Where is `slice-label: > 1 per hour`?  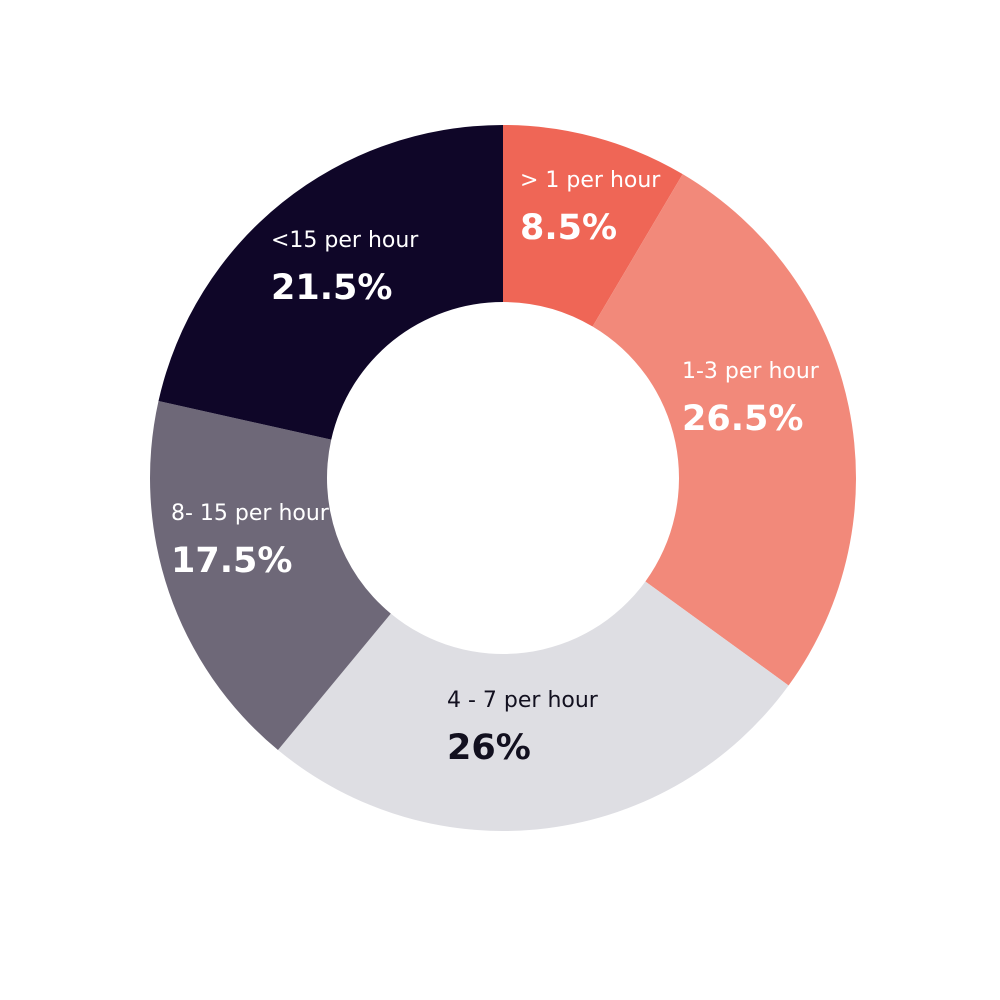 slice-label: > 1 per hour is located at coordinates (590, 180).